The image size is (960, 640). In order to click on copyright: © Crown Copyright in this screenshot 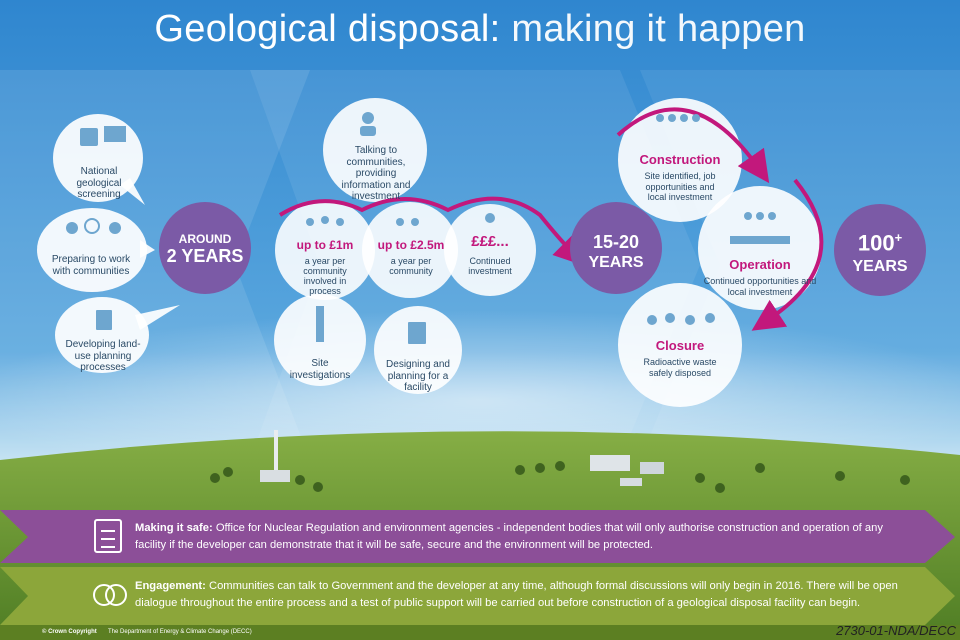, I will do `click(69, 632)`.